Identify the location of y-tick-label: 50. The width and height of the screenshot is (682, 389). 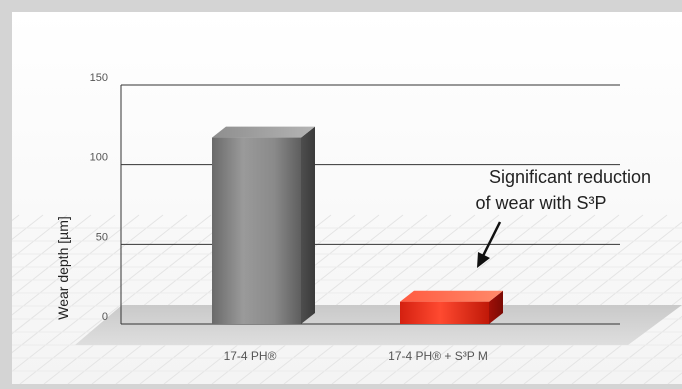
(102, 237).